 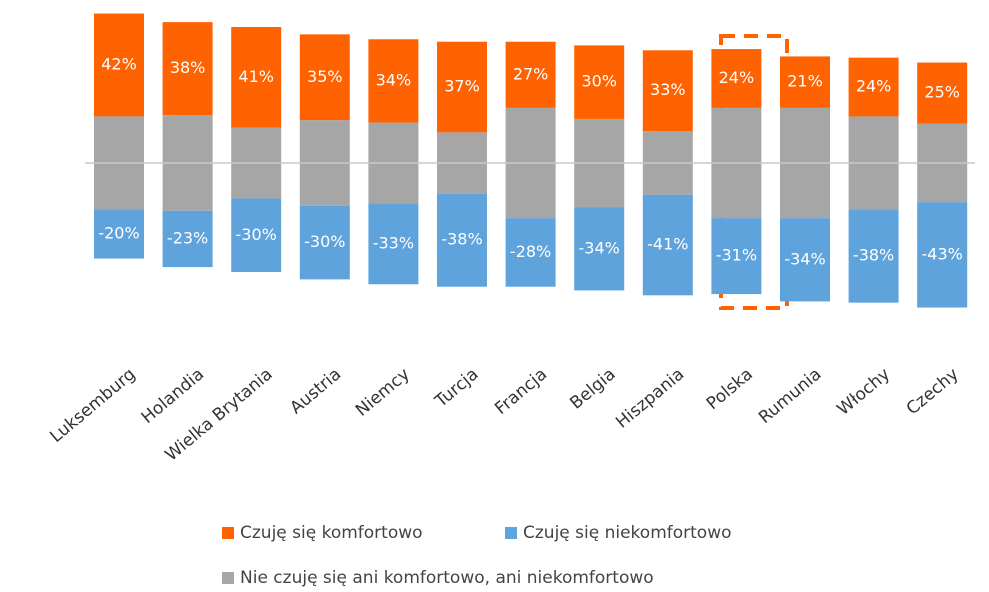 I want to click on x-tick-label: Czechy, so click(x=933, y=391).